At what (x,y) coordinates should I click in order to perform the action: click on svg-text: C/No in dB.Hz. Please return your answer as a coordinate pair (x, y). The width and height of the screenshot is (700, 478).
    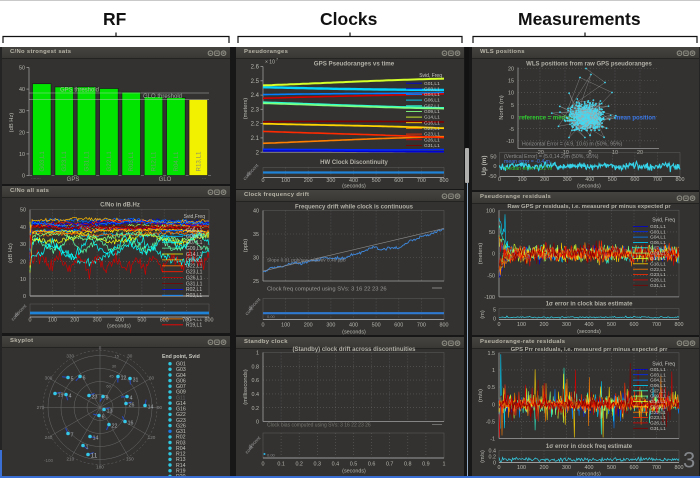
    Looking at the image, I should click on (120, 206).